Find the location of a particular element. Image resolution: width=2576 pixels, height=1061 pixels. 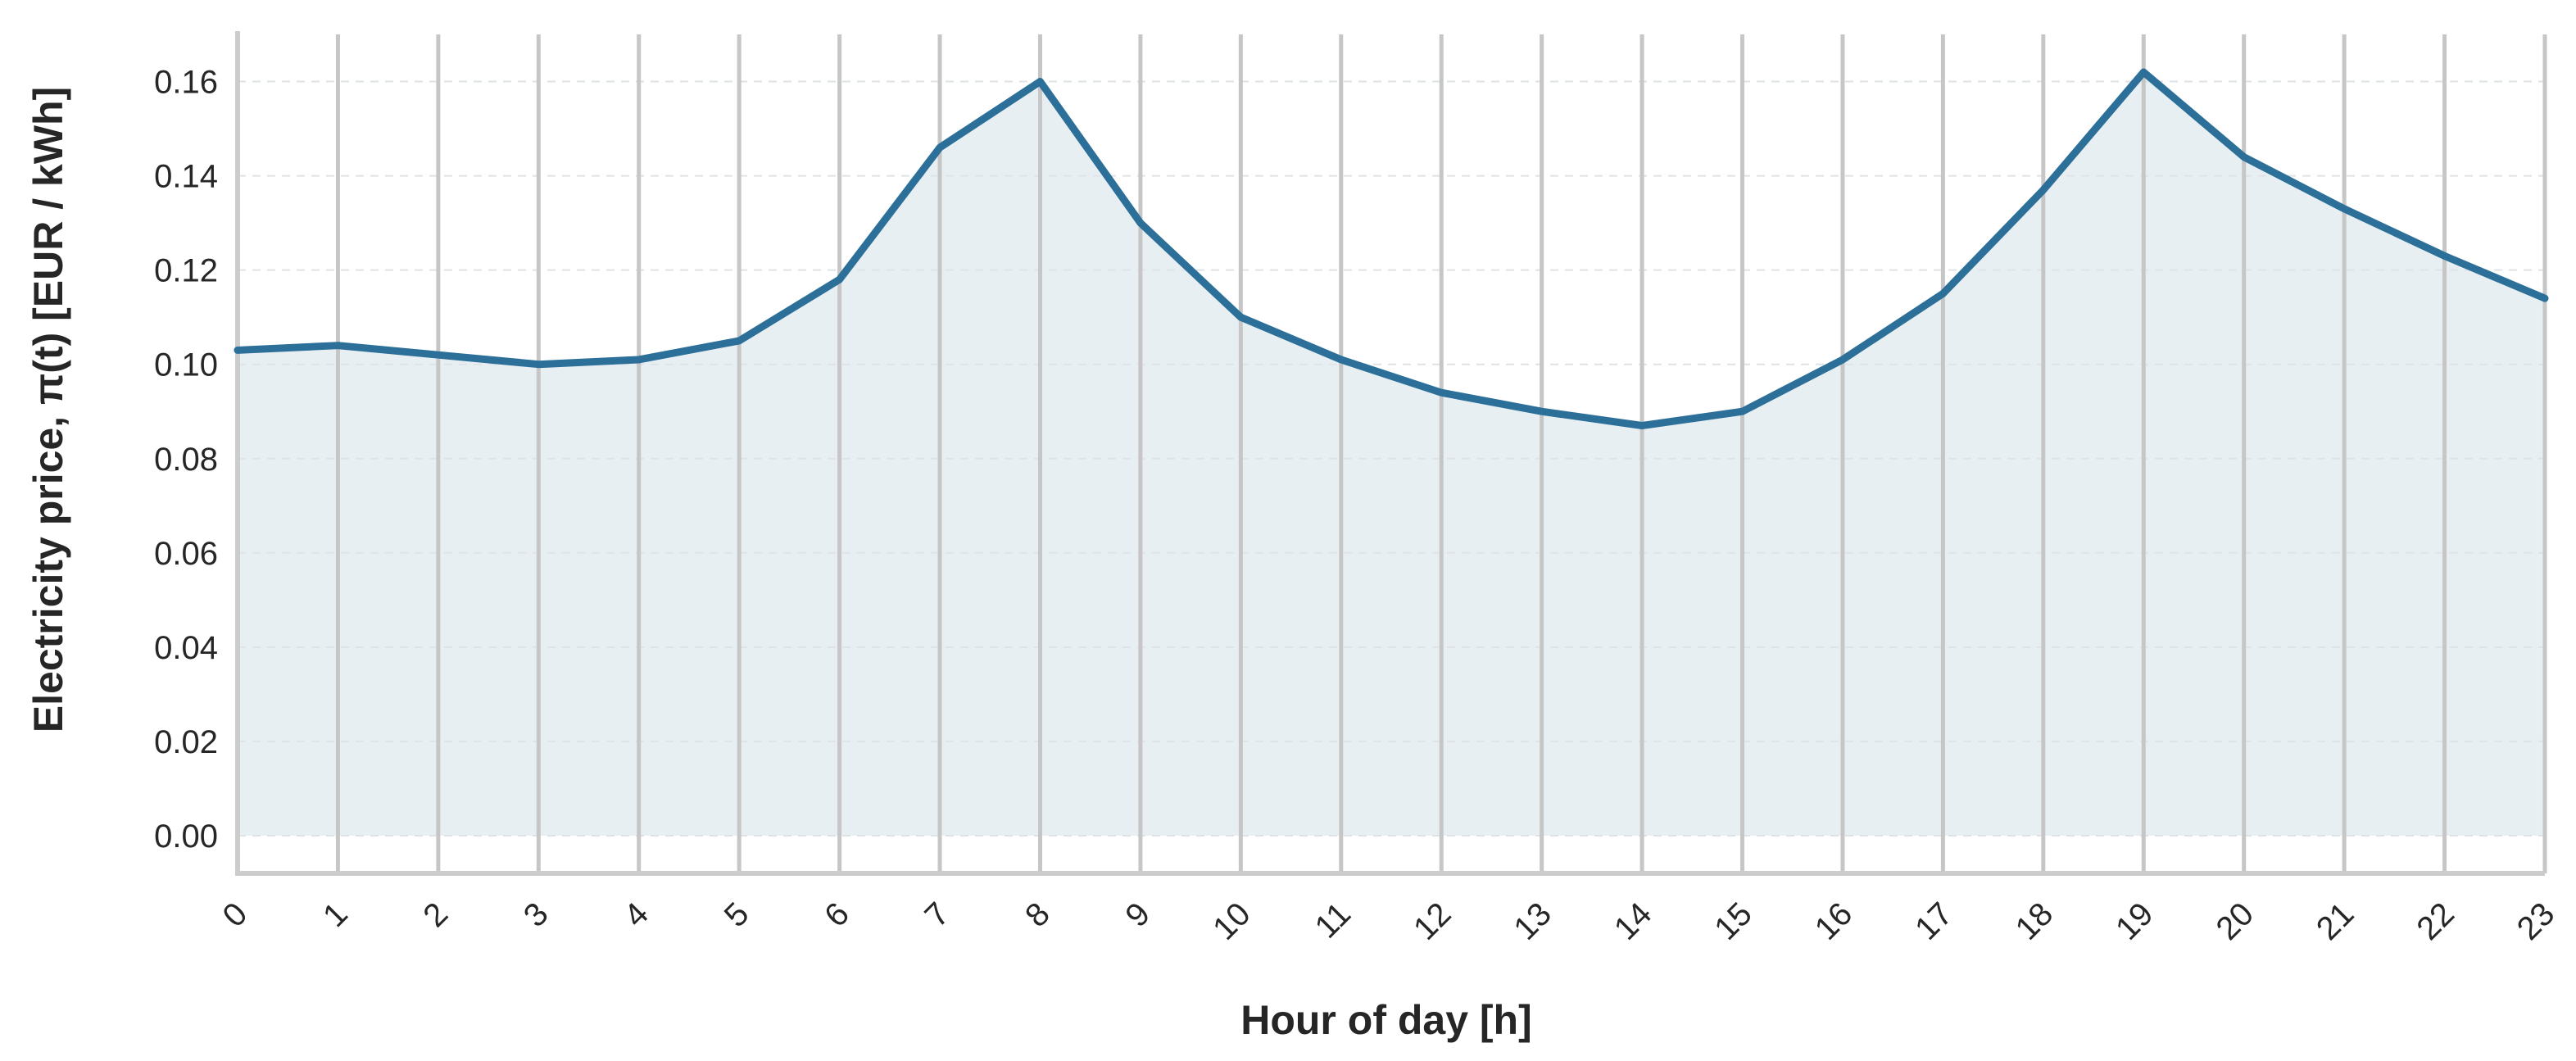

x-tick-label: 22 is located at coordinates (2435, 922).